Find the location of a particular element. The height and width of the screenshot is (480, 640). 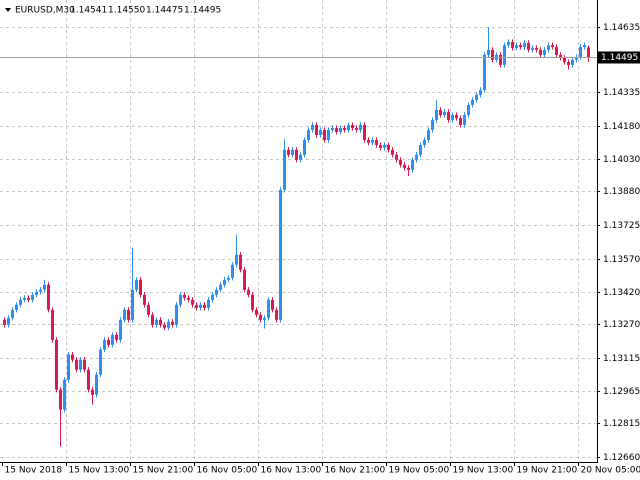

menu-triangle is located at coordinates (8, 10).